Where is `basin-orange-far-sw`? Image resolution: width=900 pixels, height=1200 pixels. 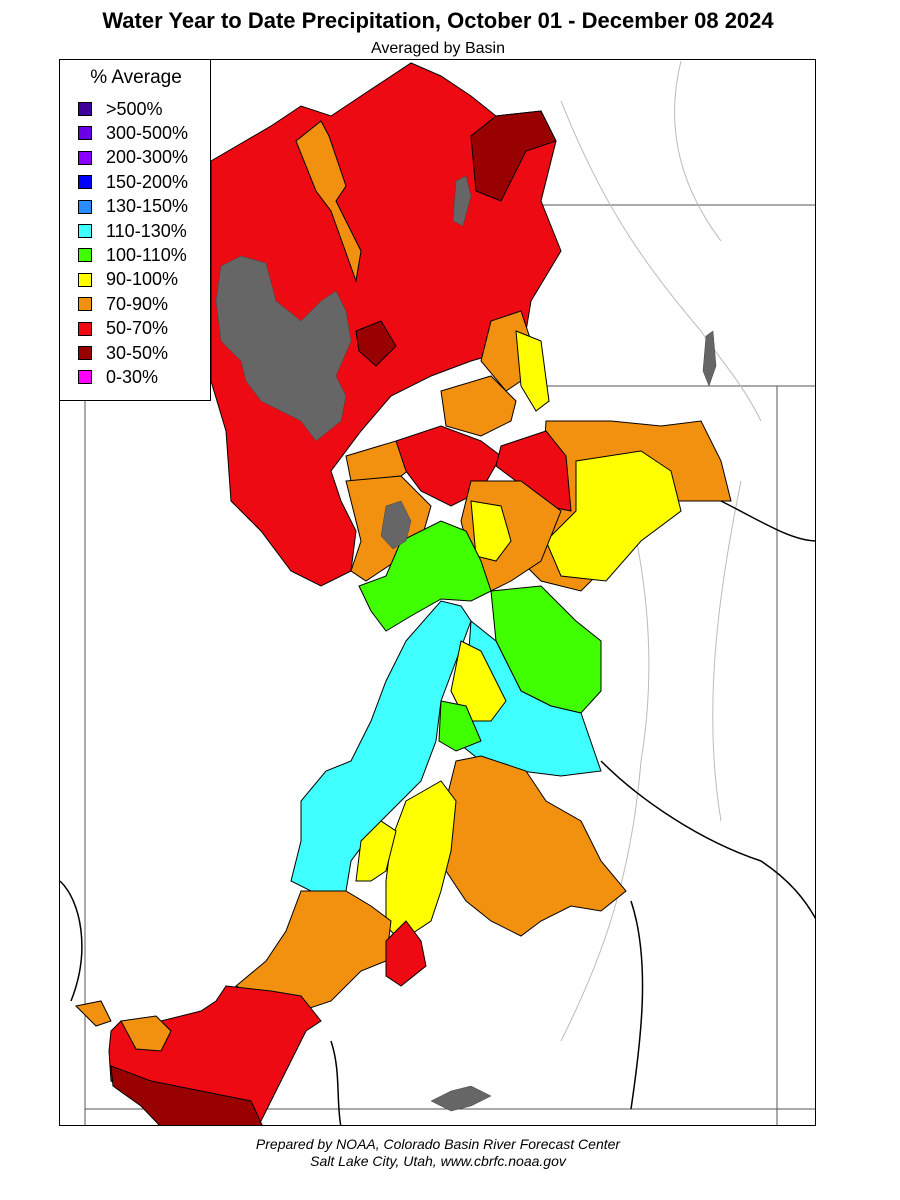 basin-orange-far-sw is located at coordinates (93, 1013).